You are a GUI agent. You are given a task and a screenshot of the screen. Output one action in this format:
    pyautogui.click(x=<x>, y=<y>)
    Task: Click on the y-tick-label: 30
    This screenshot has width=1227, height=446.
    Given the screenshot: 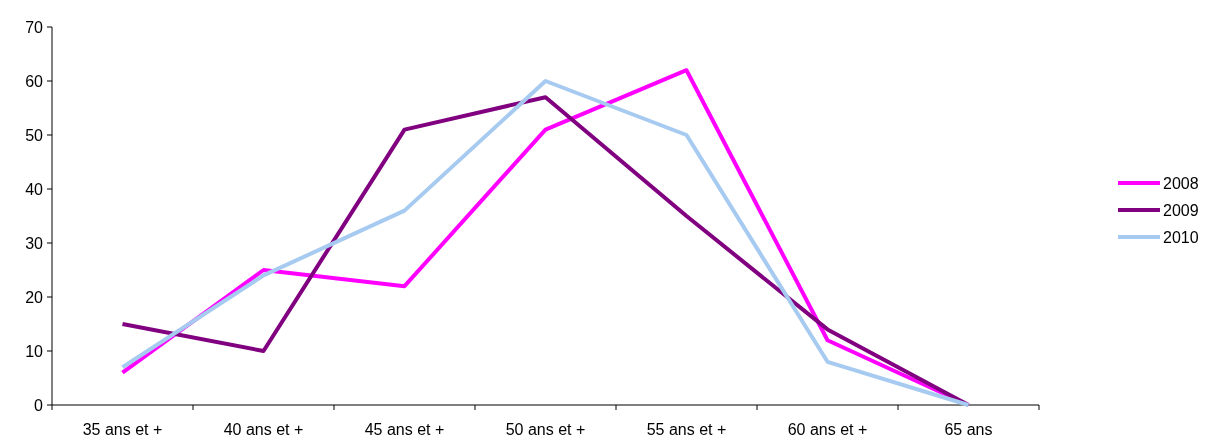 What is the action you would take?
    pyautogui.click(x=34, y=243)
    